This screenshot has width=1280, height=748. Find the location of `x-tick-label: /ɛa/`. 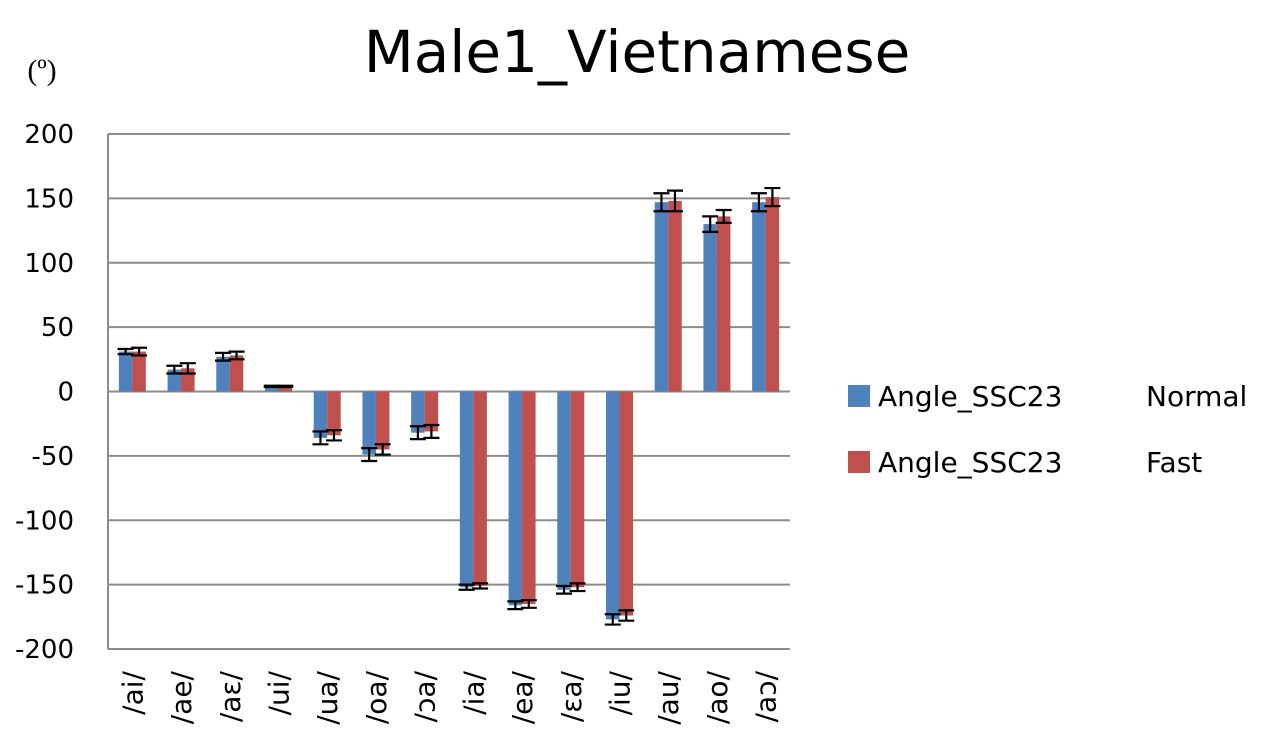

x-tick-label: /ɛa/ is located at coordinates (571, 696).